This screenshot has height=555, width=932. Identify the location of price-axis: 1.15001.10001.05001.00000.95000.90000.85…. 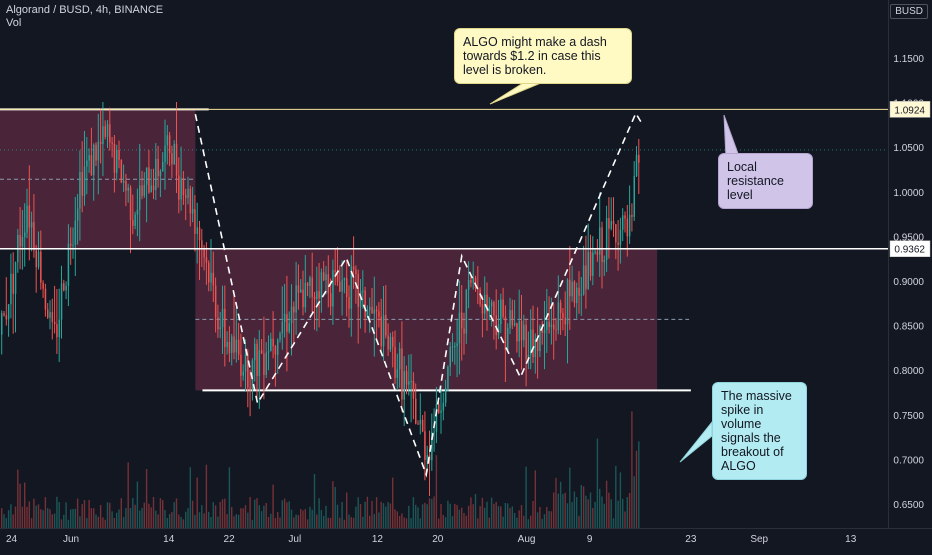
(909, 264).